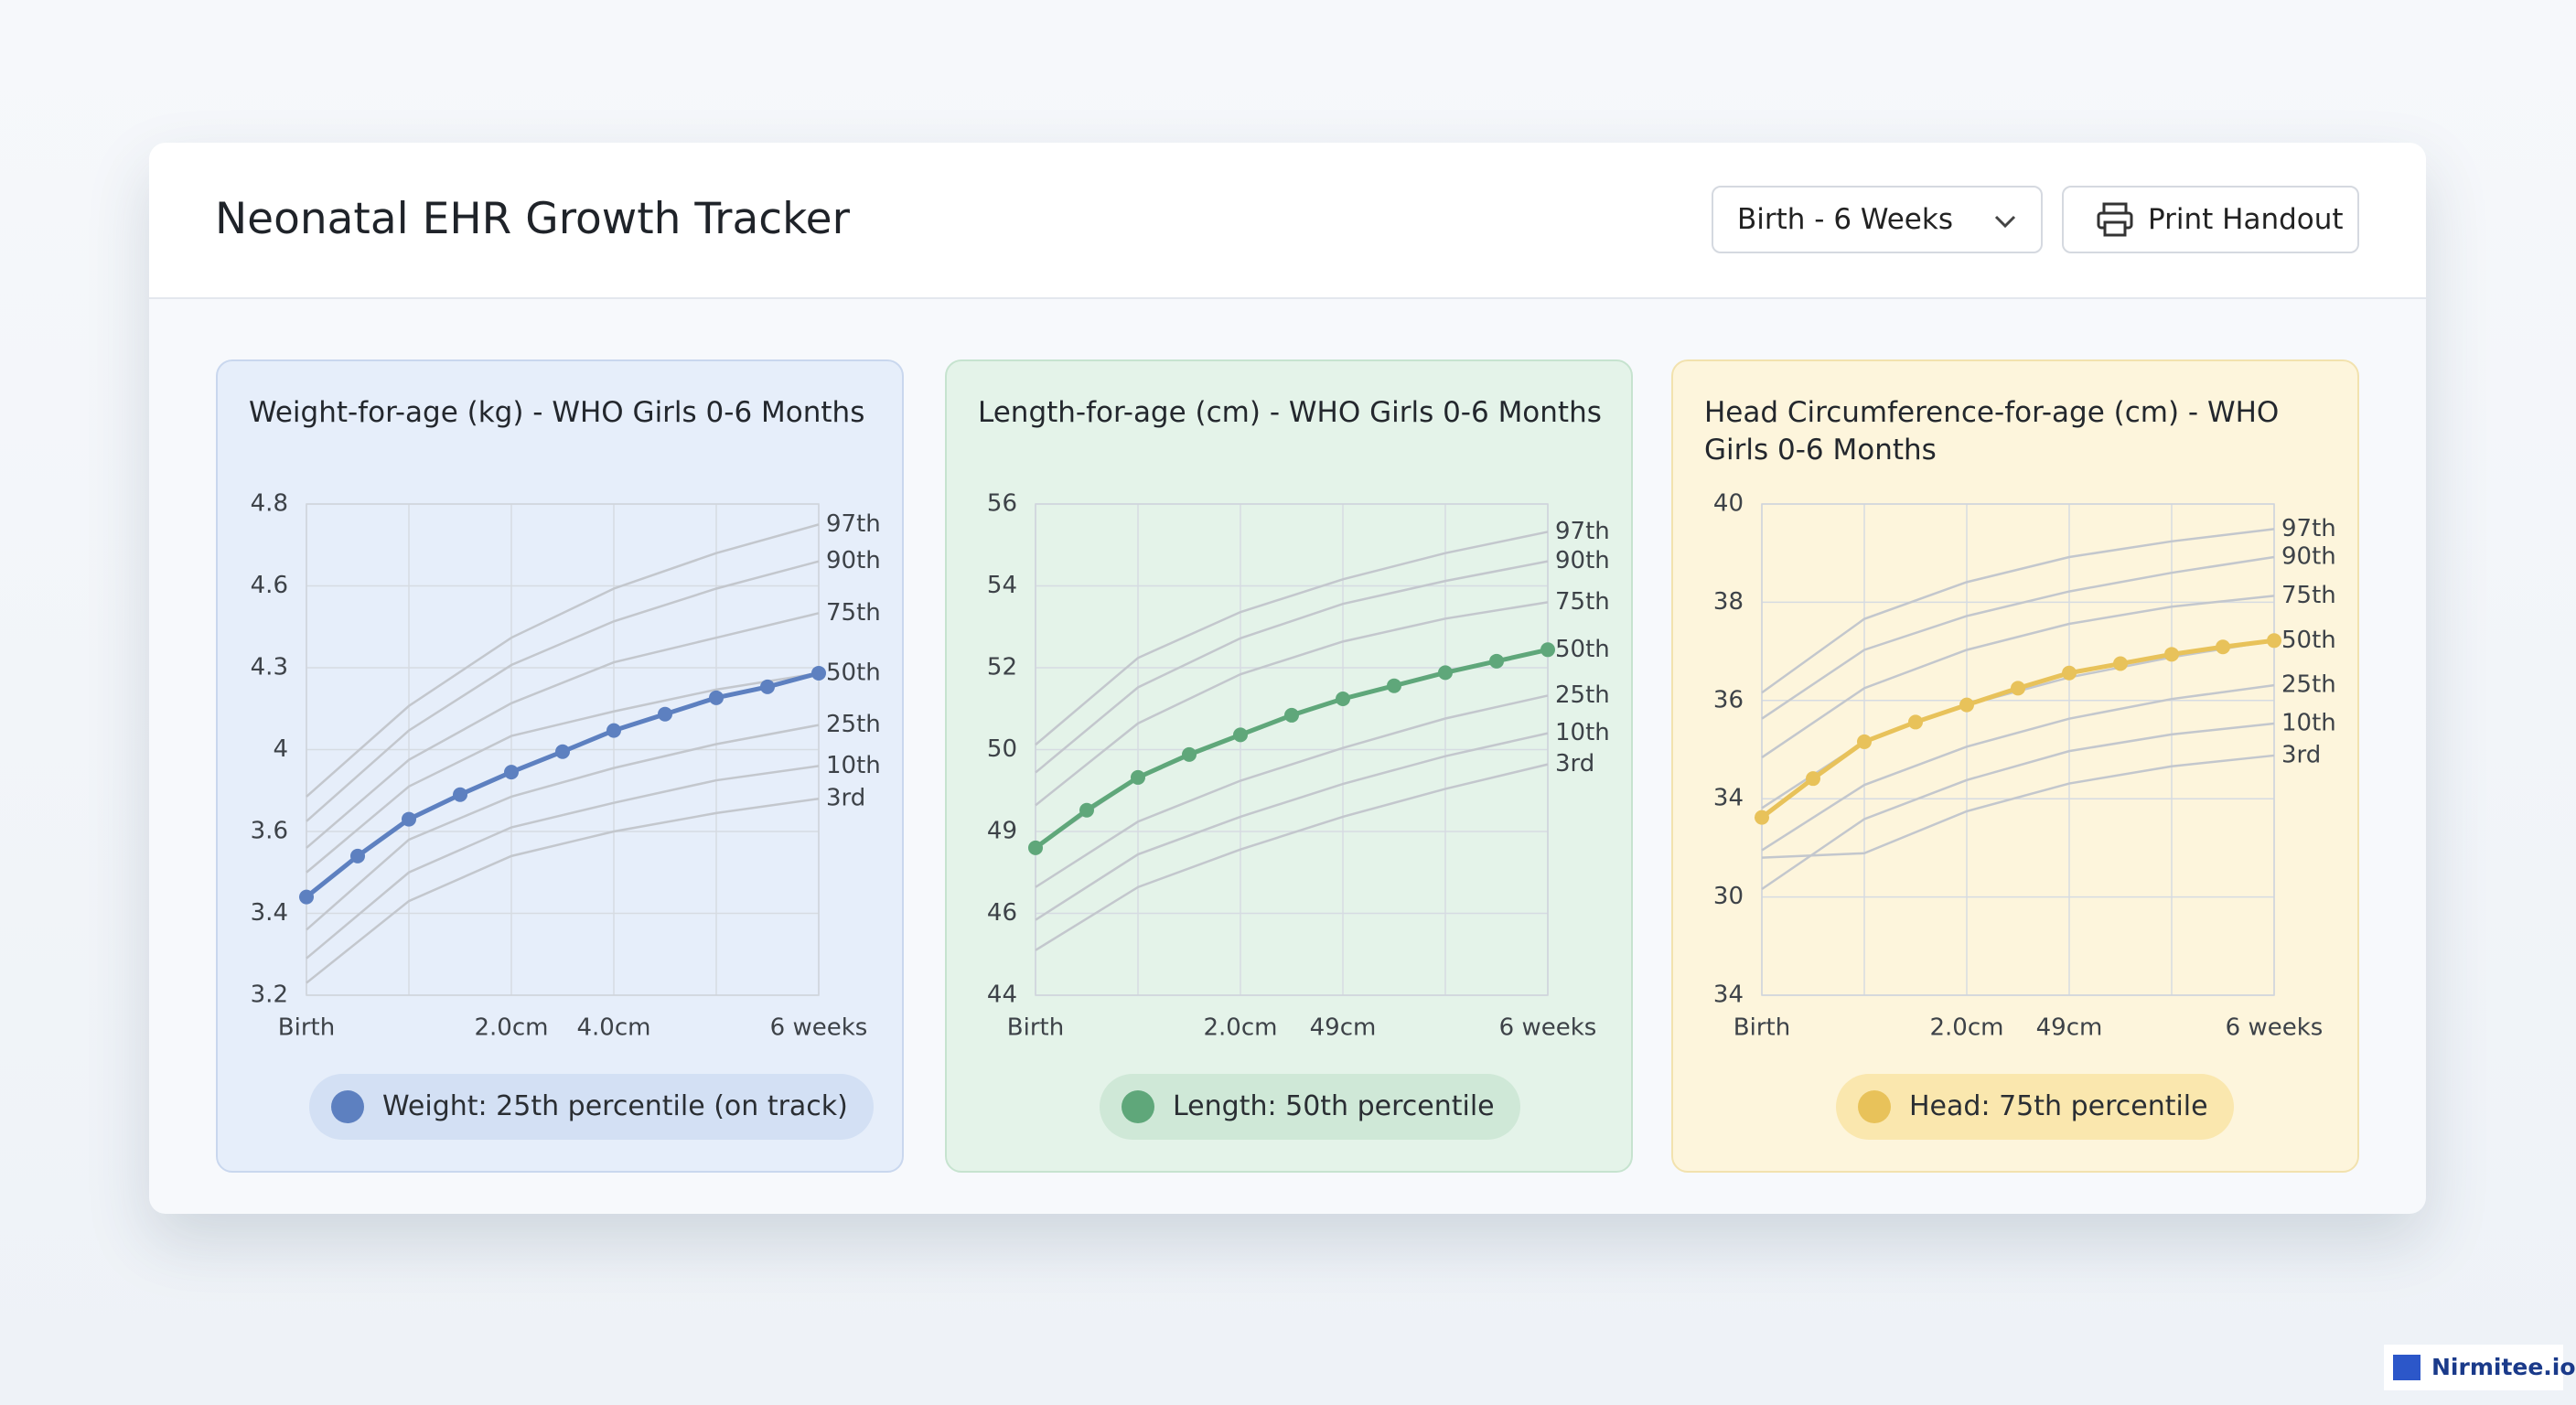 This screenshot has height=1405, width=2576. I want to click on y-tick-label: 56, so click(1002, 504).